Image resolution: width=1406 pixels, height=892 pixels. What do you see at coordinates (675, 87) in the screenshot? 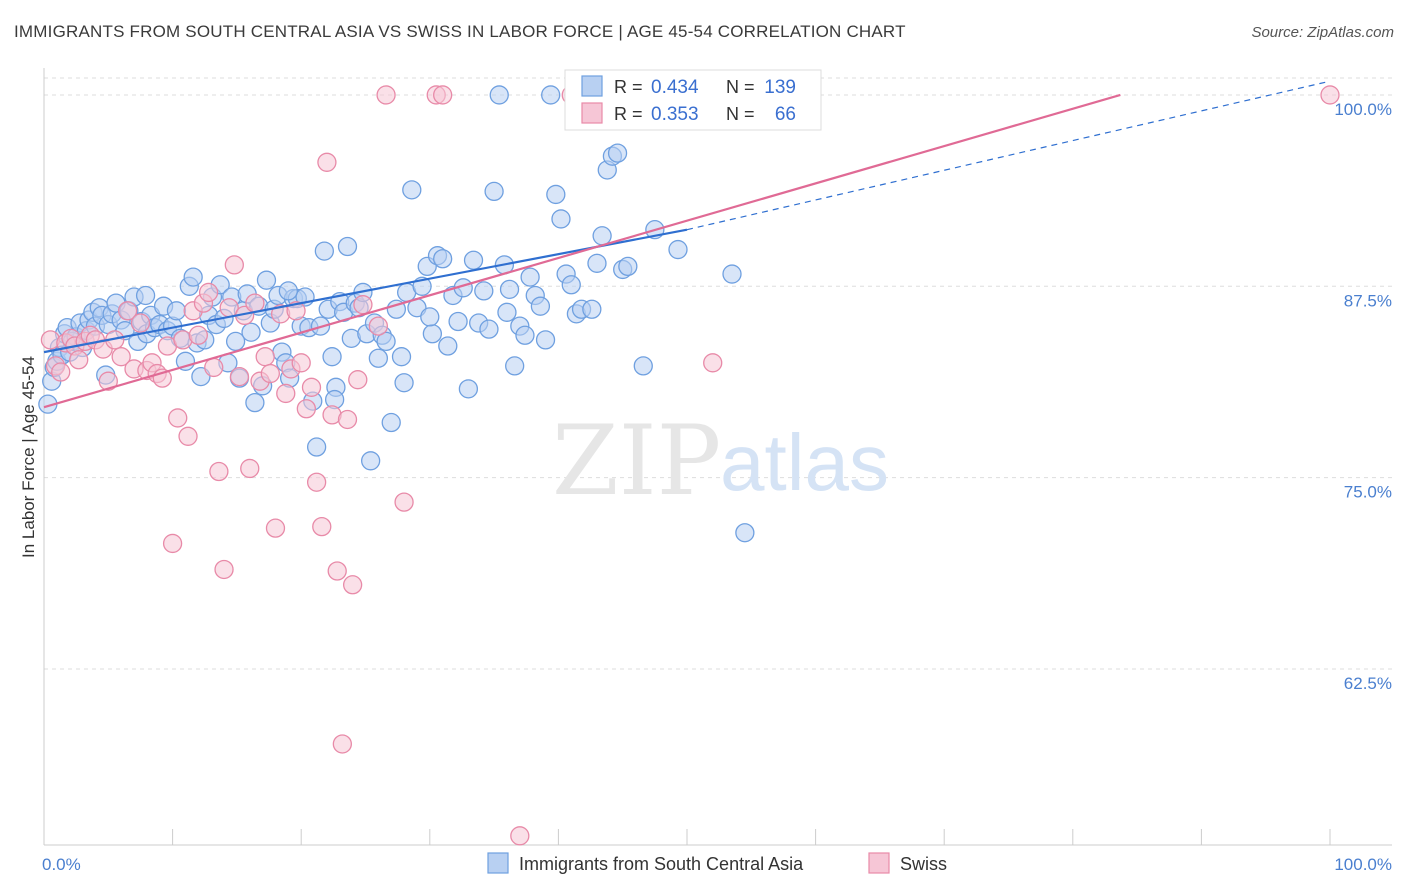
I see `legend-r-value: 0.434` at bounding box center [675, 87].